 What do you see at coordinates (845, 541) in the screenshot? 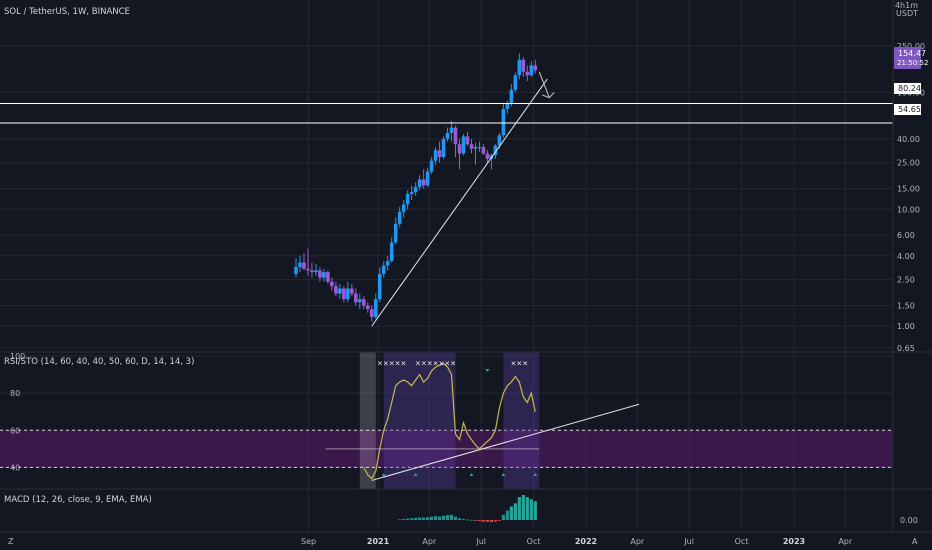
I see `time-tick-label: Apr` at bounding box center [845, 541].